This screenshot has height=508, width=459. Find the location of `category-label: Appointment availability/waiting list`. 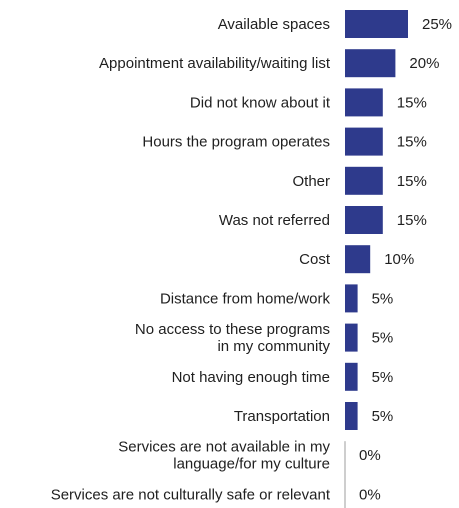

category-label: Appointment availability/waiting list is located at coordinates (215, 63).